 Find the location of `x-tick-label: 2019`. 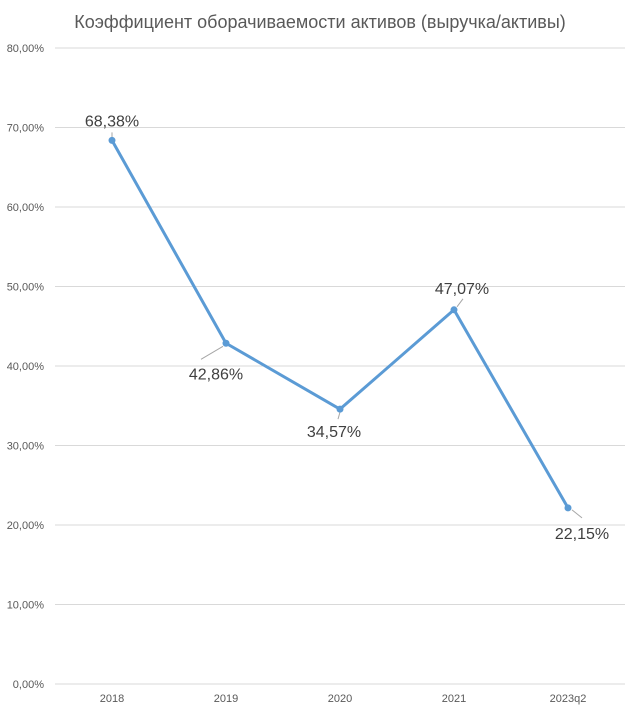

x-tick-label: 2019 is located at coordinates (226, 699).